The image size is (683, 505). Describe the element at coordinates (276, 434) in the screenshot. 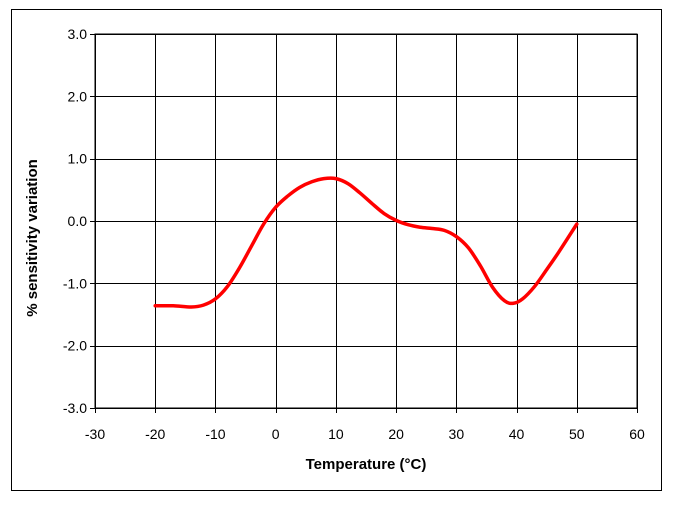

I see `x-tick-label: 0` at that location.